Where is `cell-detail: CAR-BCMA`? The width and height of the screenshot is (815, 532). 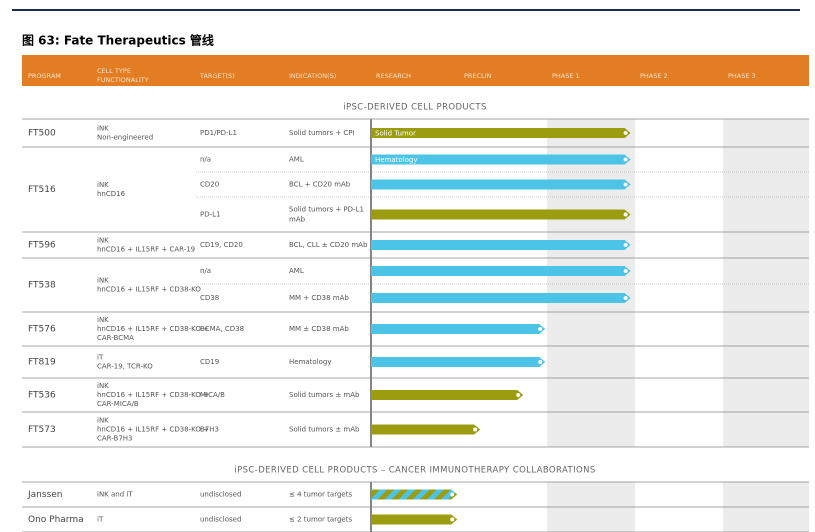
cell-detail: CAR-BCMA is located at coordinates (115, 338).